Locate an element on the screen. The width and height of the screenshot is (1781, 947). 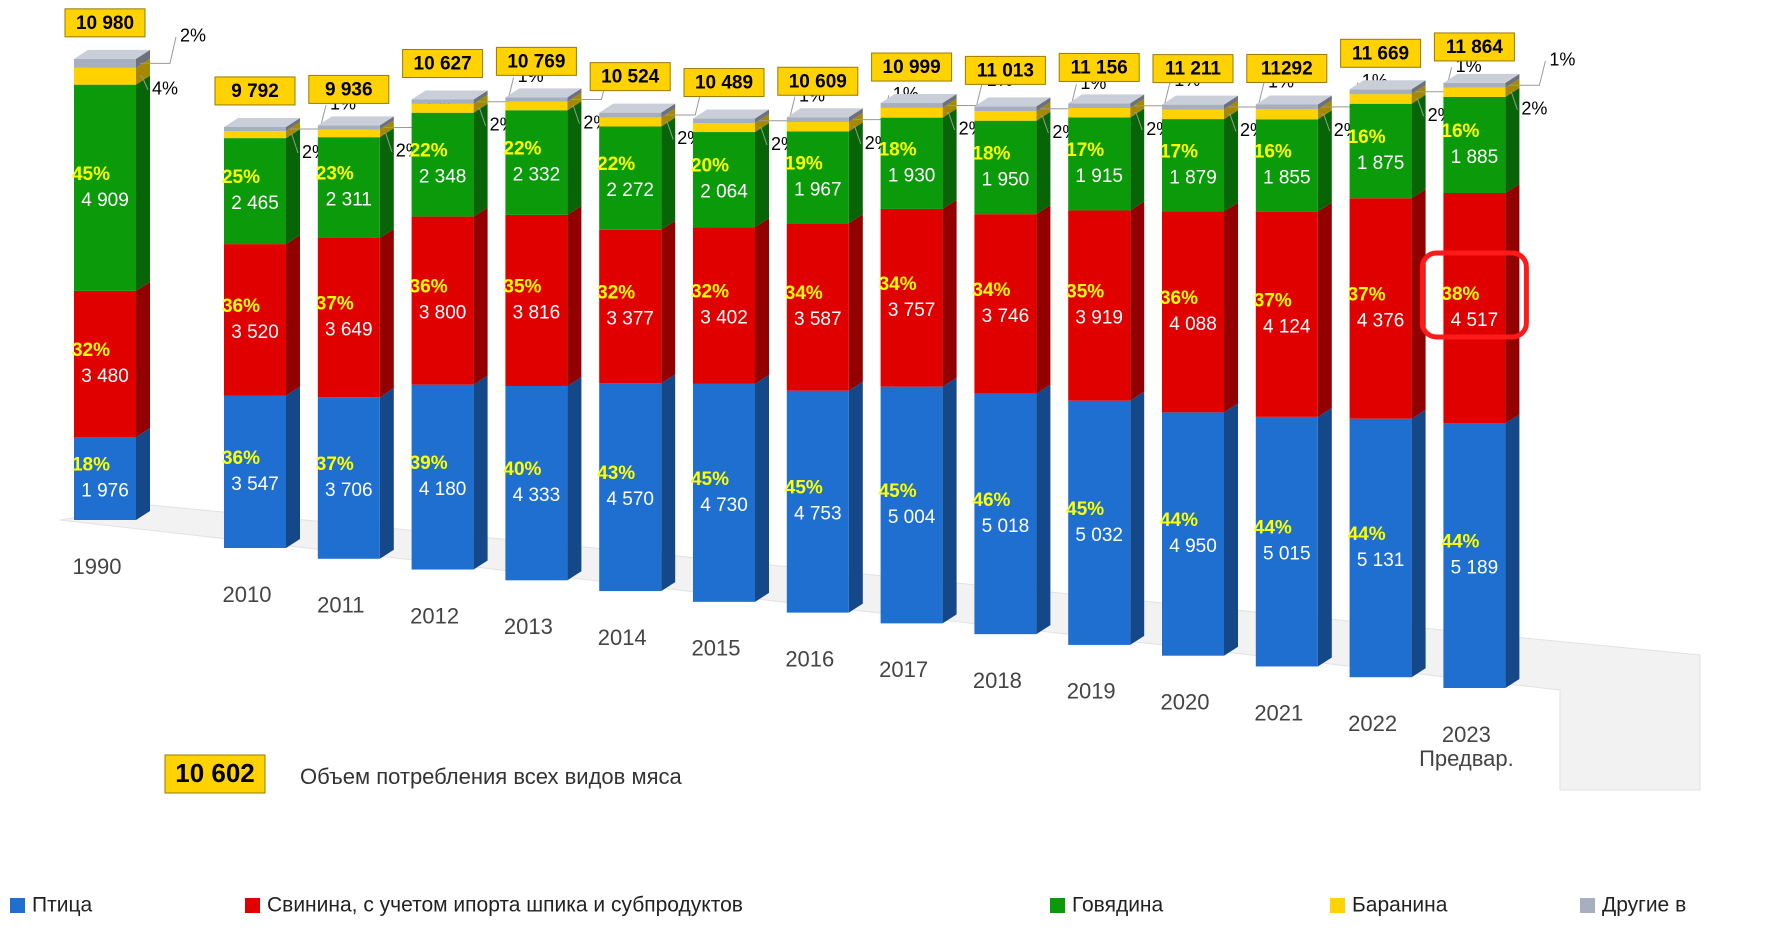
value-label: 5 004 is located at coordinates (912, 517).